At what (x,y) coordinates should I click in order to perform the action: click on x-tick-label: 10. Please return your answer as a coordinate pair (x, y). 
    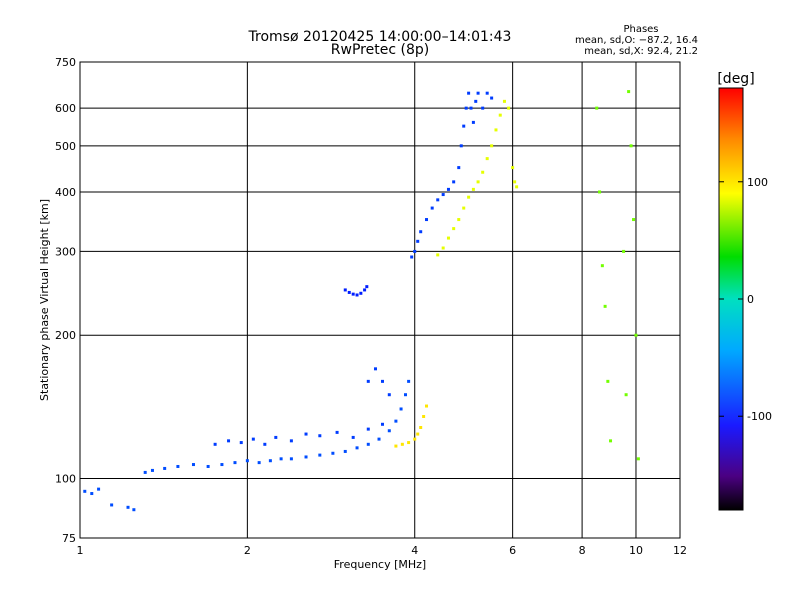
    Looking at the image, I should click on (636, 550).